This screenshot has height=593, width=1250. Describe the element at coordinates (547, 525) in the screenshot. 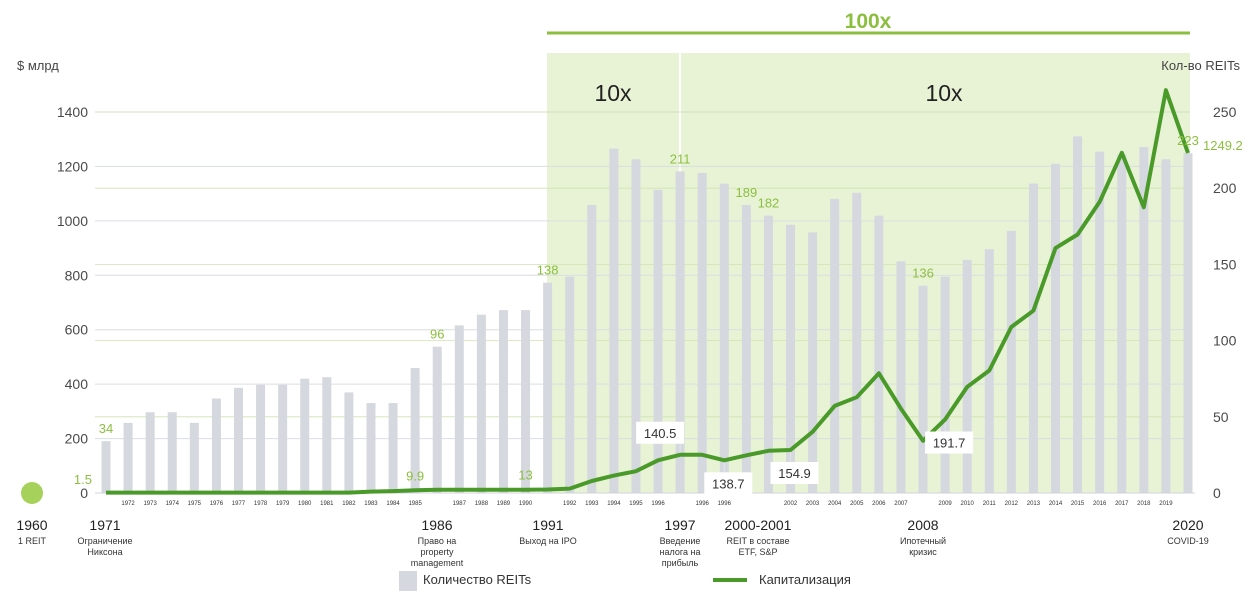

I see `milestone-year: 1991` at that location.